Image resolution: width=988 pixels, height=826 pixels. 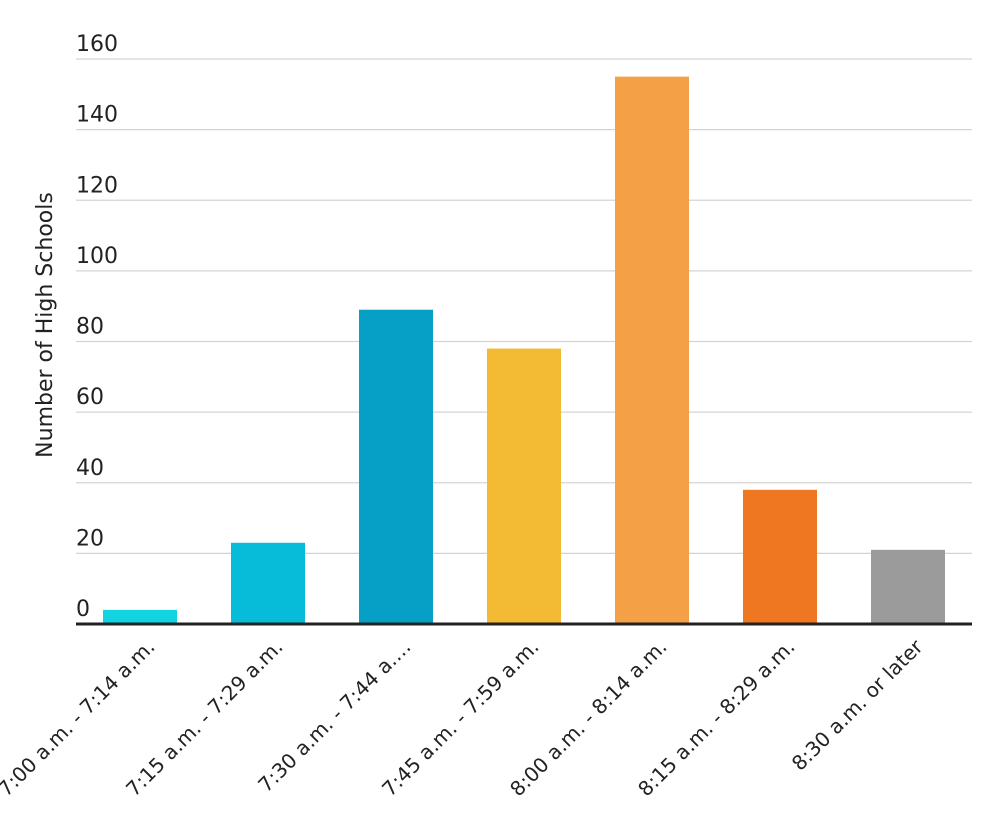 I want to click on y-tick-label: 0, so click(x=83, y=609).